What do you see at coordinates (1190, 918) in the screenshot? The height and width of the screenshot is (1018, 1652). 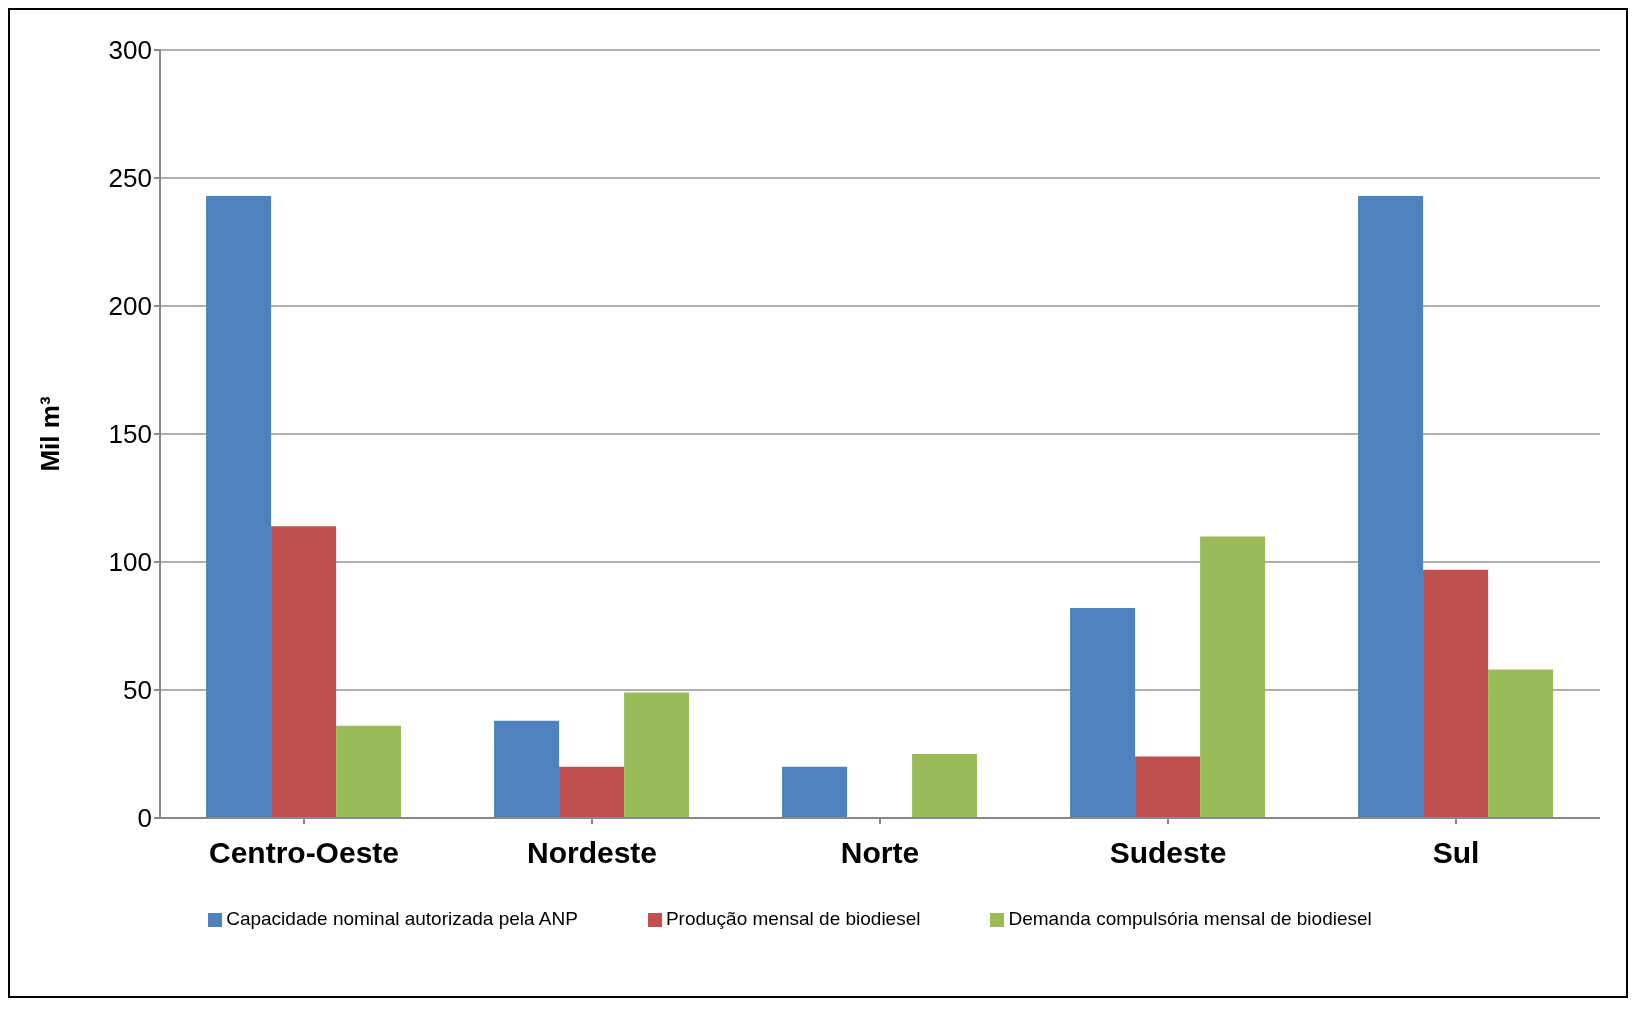 I see `legend-label: Demanda compulsória mensal de biodiesel` at bounding box center [1190, 918].